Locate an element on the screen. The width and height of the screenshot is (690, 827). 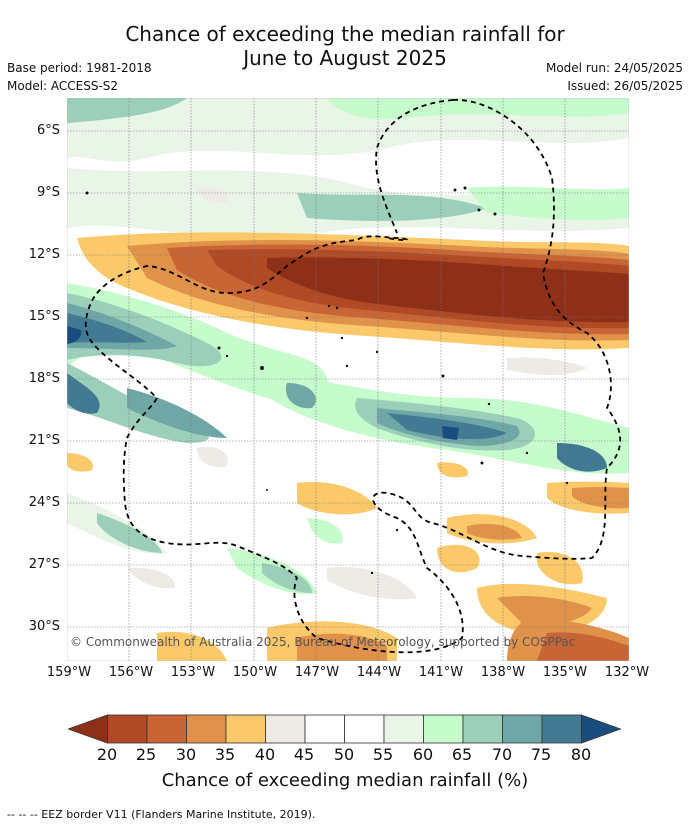
lat-label: 18°S is located at coordinates (44, 378).